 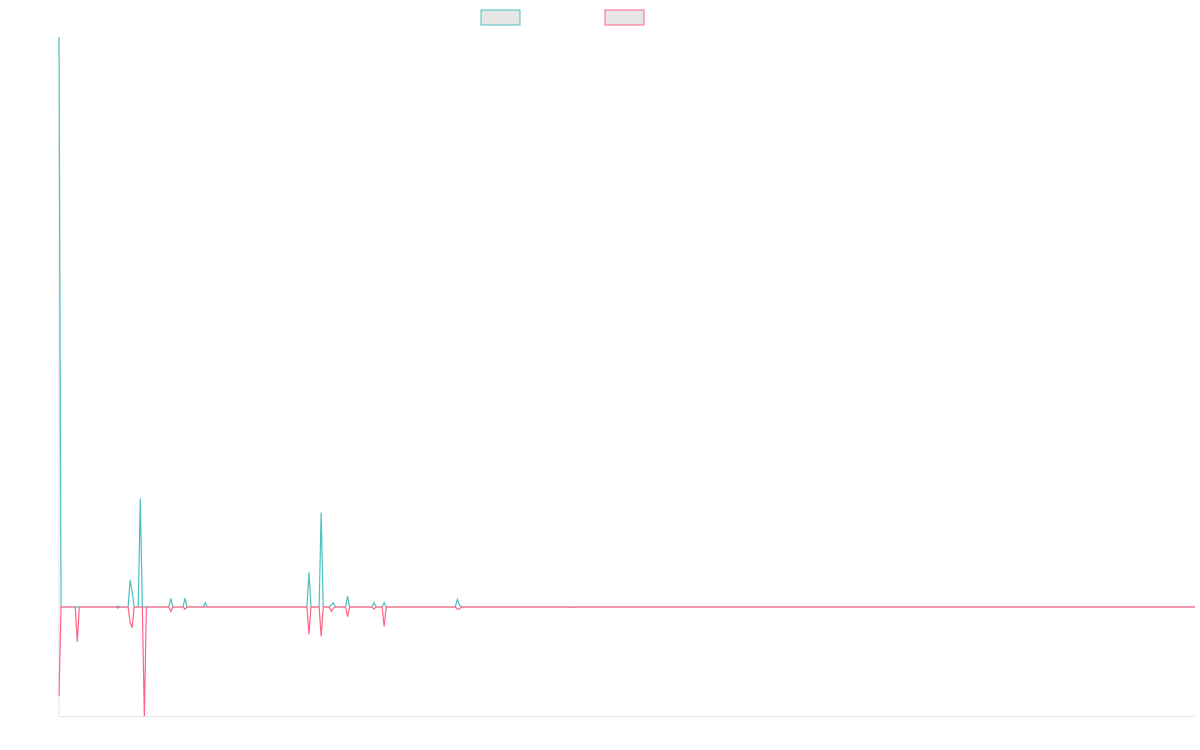 What do you see at coordinates (626, 661) in the screenshot?
I see `series-2-line` at bounding box center [626, 661].